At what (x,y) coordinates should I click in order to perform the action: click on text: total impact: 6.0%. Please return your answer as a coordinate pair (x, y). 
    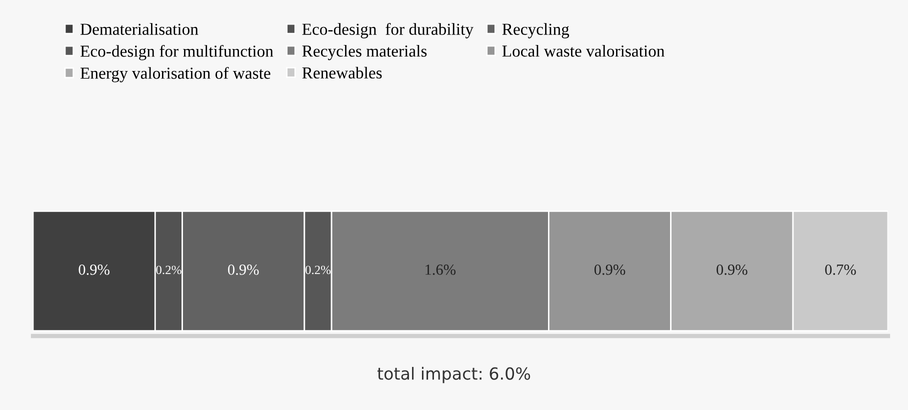
    Looking at the image, I should click on (453, 375).